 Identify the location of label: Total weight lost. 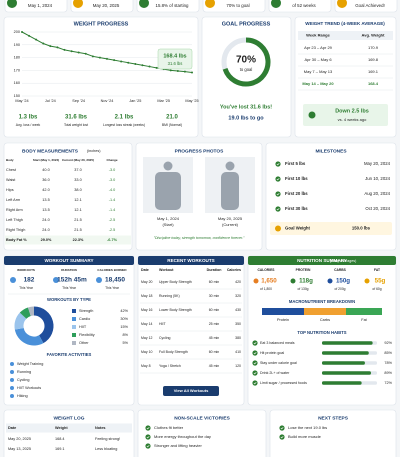
(76, 125).